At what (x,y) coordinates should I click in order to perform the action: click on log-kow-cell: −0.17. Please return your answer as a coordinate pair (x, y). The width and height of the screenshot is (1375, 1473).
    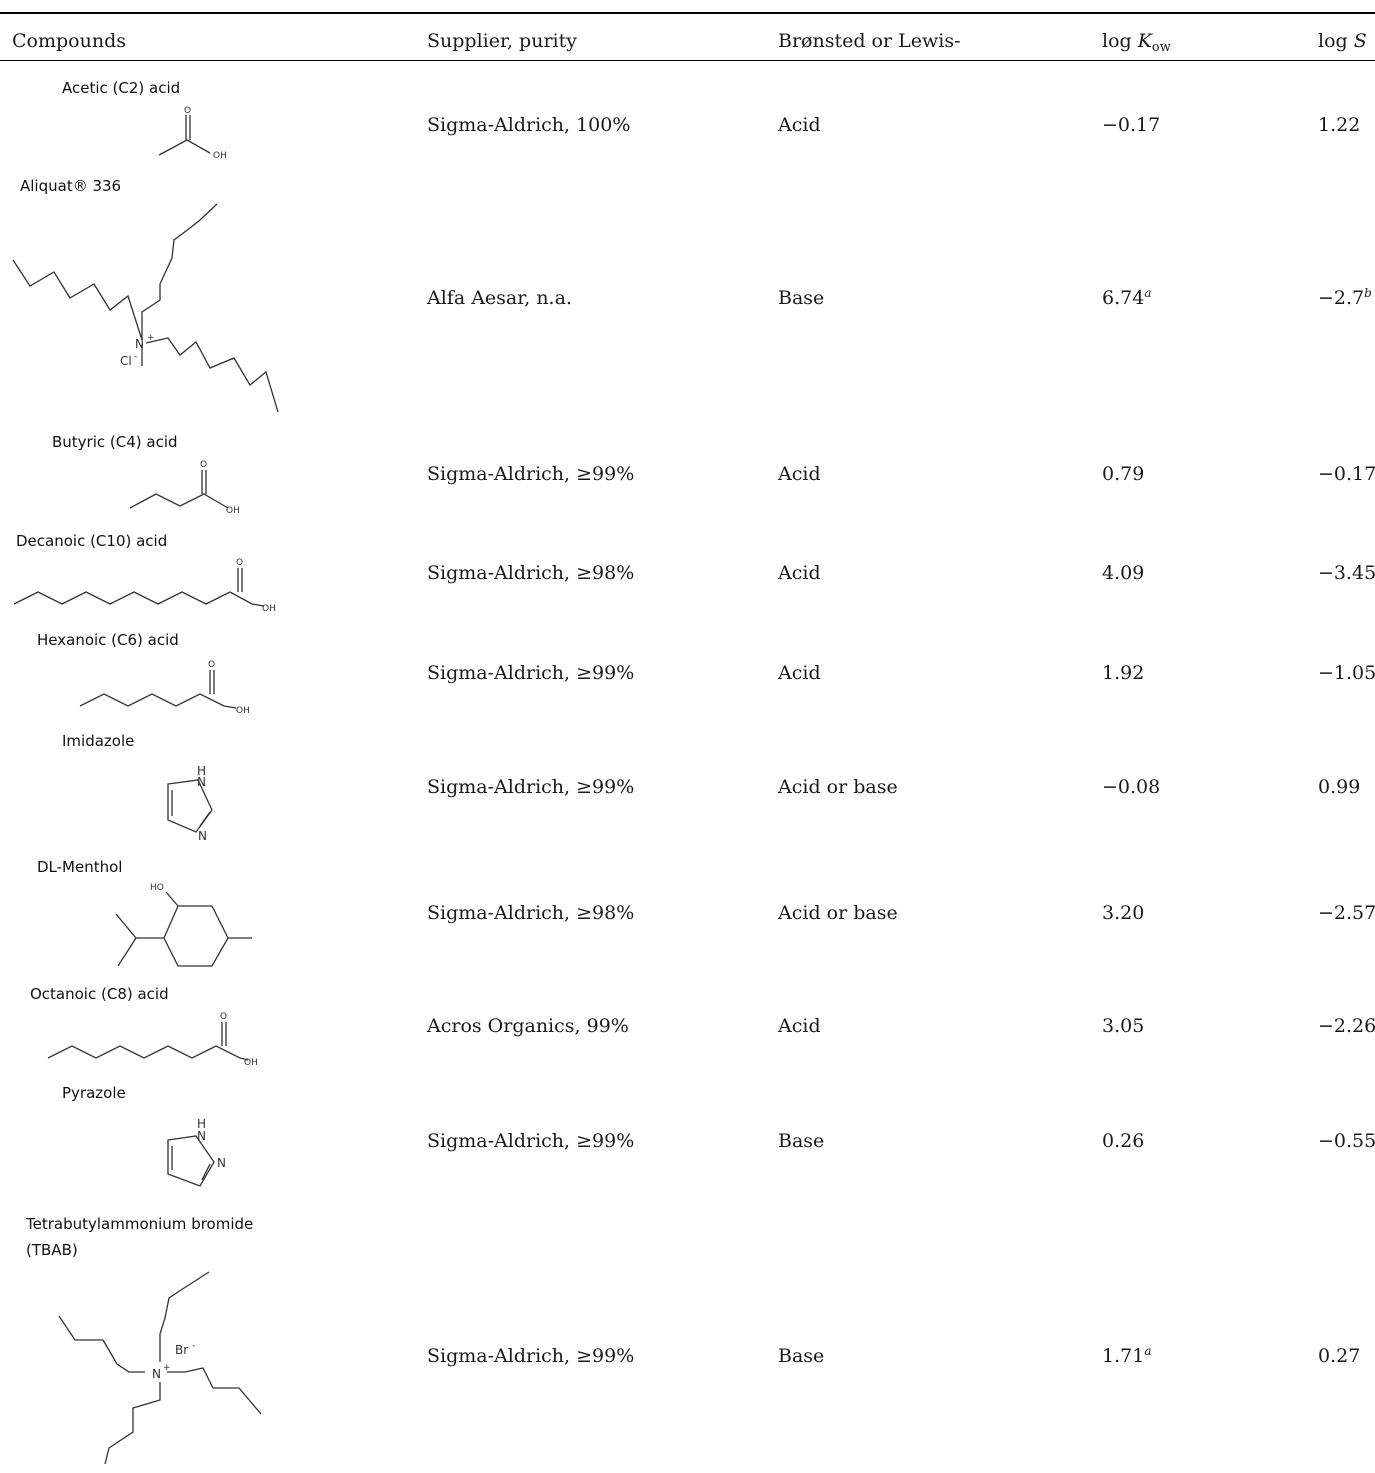
    Looking at the image, I should click on (1131, 125).